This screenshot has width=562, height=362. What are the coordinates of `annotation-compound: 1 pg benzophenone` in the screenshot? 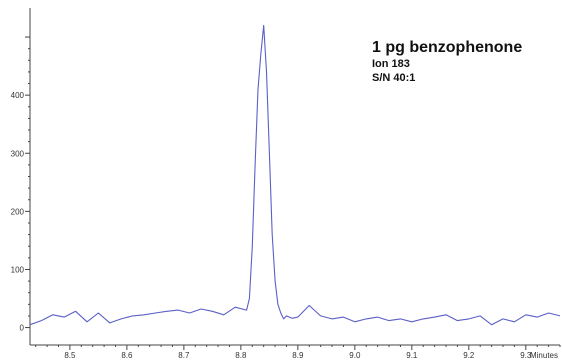 It's located at (447, 47).